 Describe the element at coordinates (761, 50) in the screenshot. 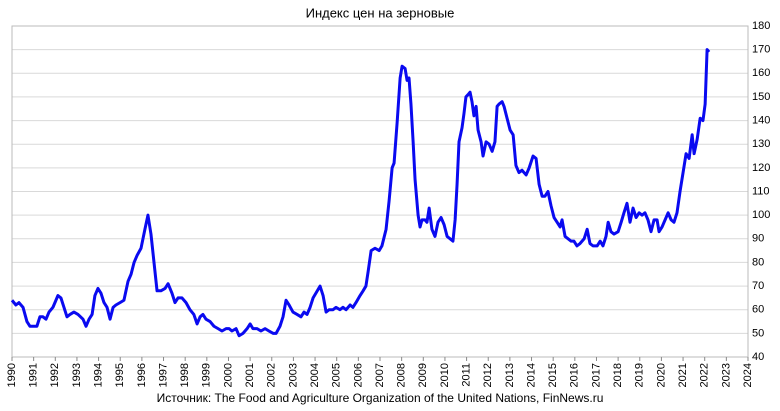

I see `y-tick-label: 170` at that location.